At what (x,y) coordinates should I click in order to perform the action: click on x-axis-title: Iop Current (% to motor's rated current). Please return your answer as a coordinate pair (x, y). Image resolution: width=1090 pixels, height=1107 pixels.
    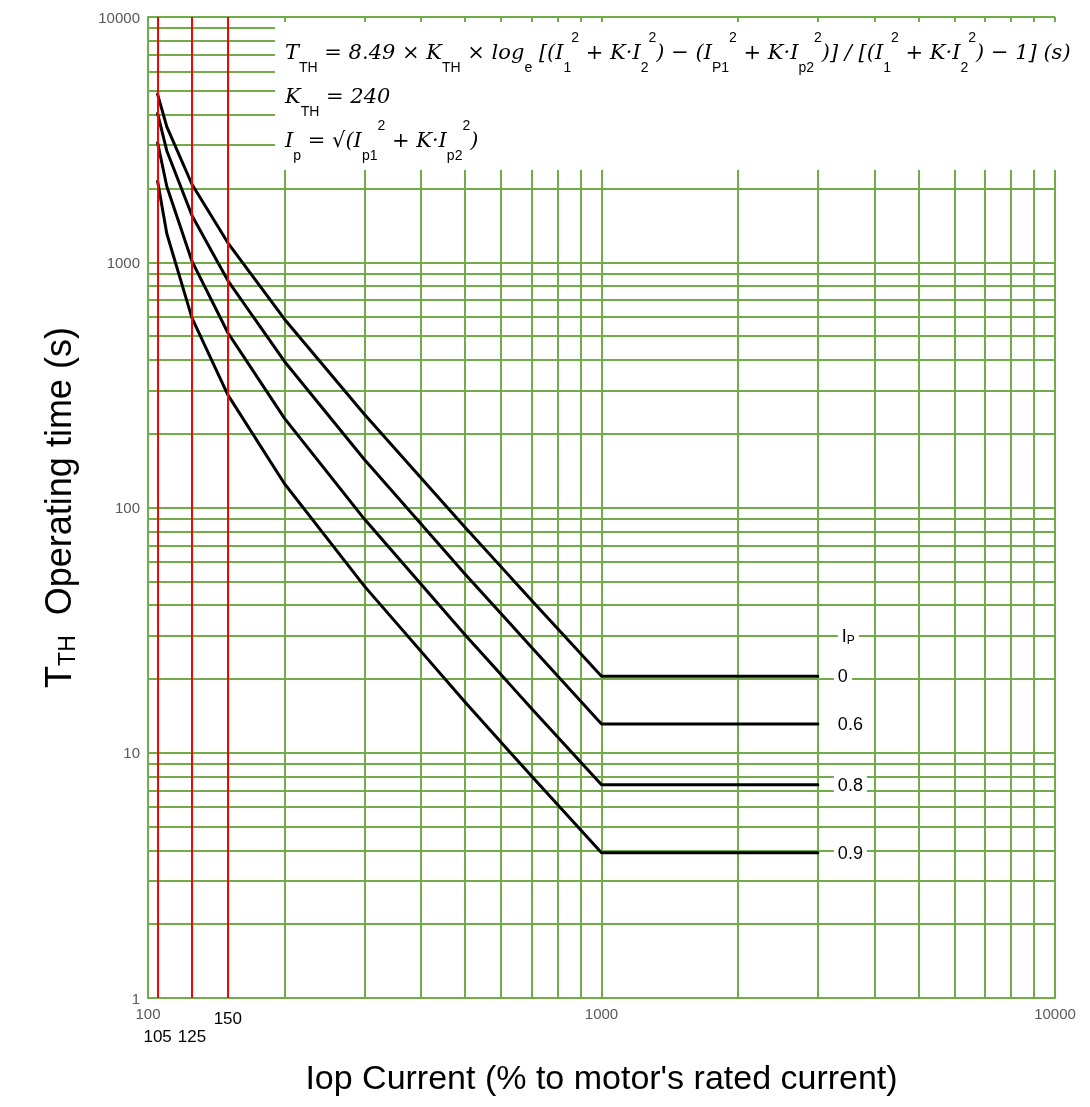
    Looking at the image, I should click on (601, 1077).